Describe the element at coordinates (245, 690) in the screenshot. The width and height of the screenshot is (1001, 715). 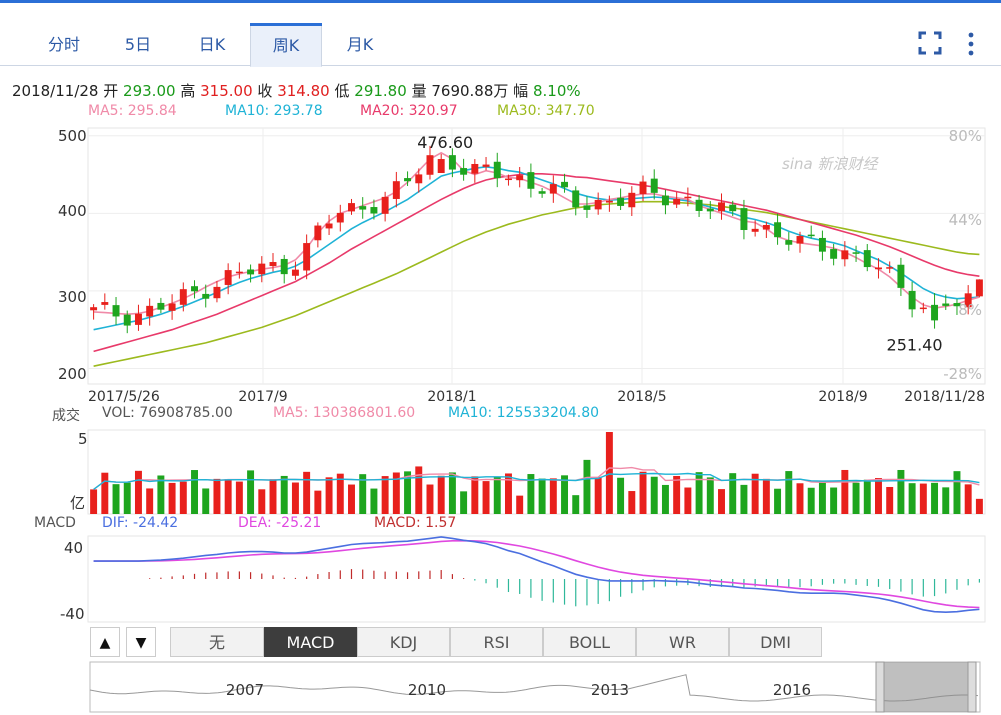
I see `navigator-year-label: 2007` at that location.